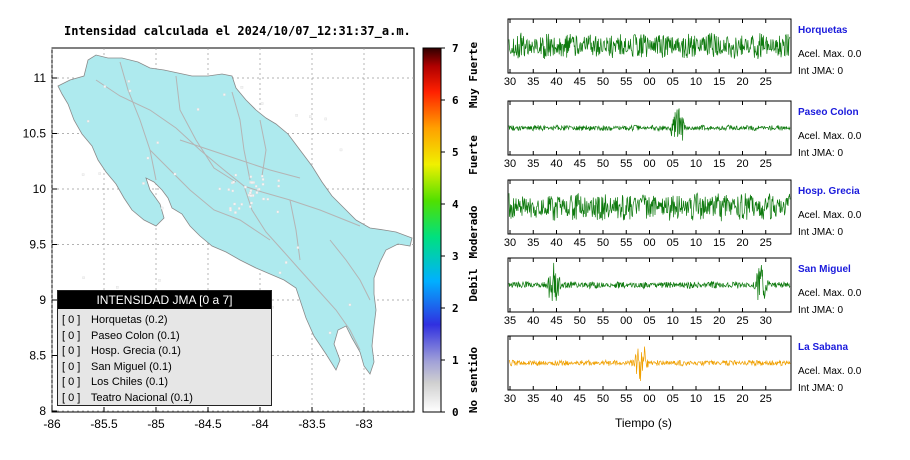 The image size is (910, 460). Describe the element at coordinates (130, 366) in the screenshot. I see `legend-item-text: San Miguel (0.1)` at that location.